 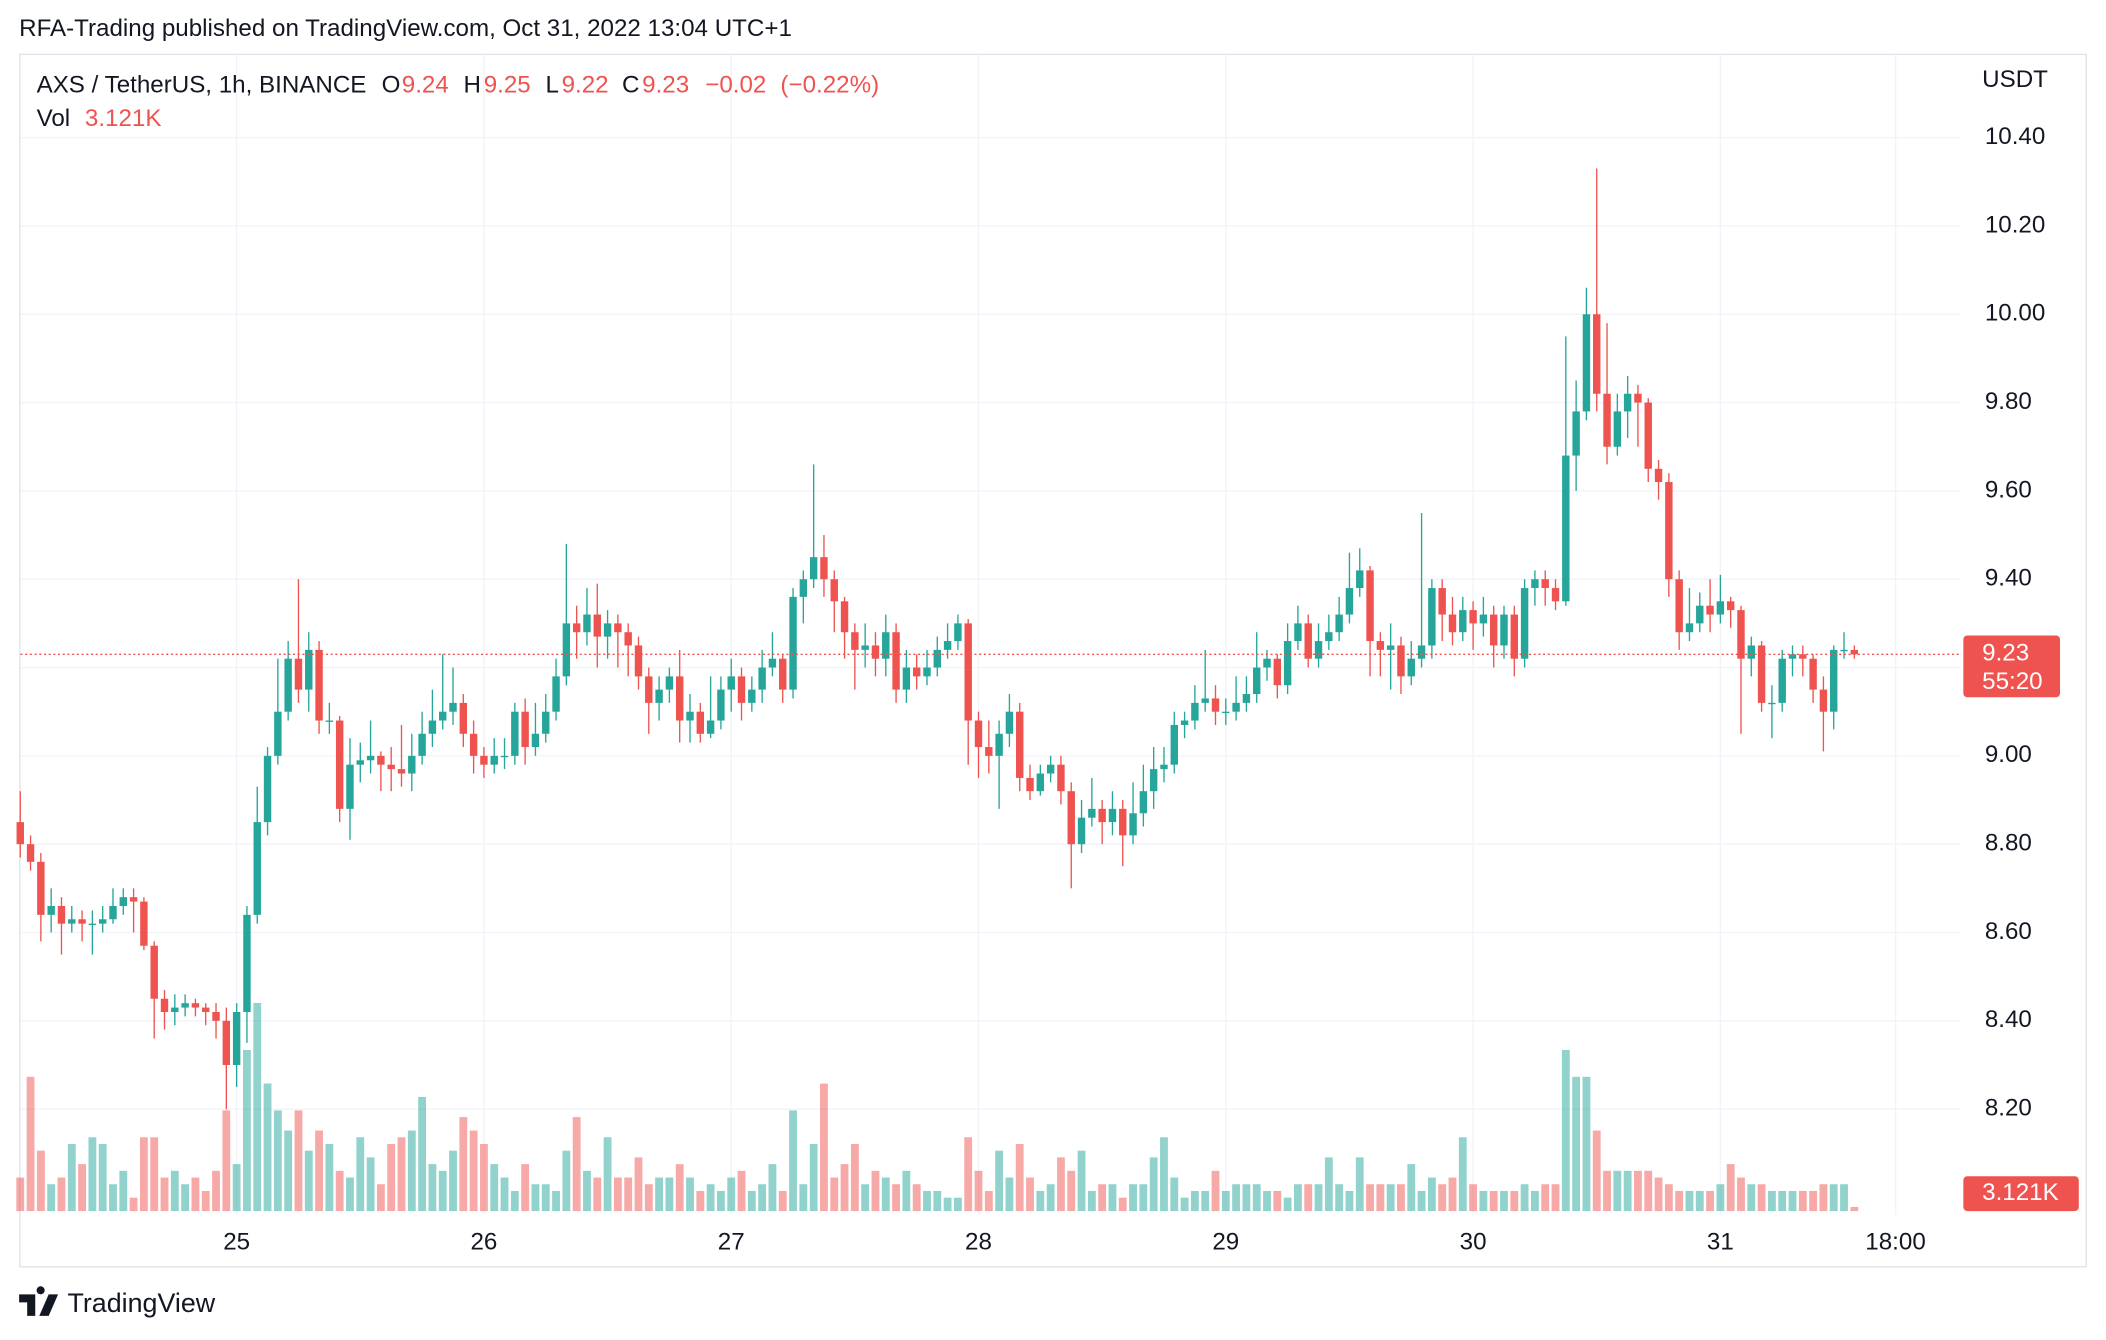 I want to click on y-tick-label: 9.80, so click(x=2008, y=401).